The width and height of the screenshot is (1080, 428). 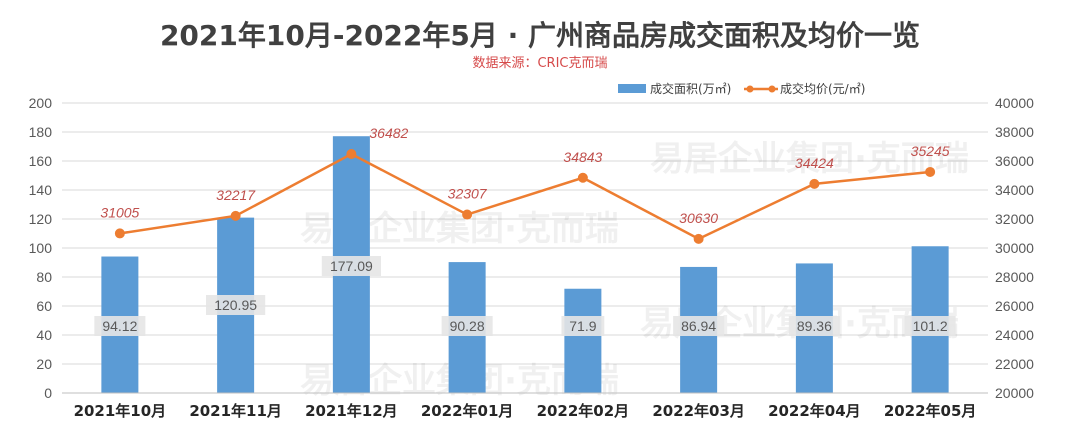 I want to click on chart-title: 2021年10月-2022年5月 · 广州商品房成交面积及均价一览, so click(x=540, y=35).